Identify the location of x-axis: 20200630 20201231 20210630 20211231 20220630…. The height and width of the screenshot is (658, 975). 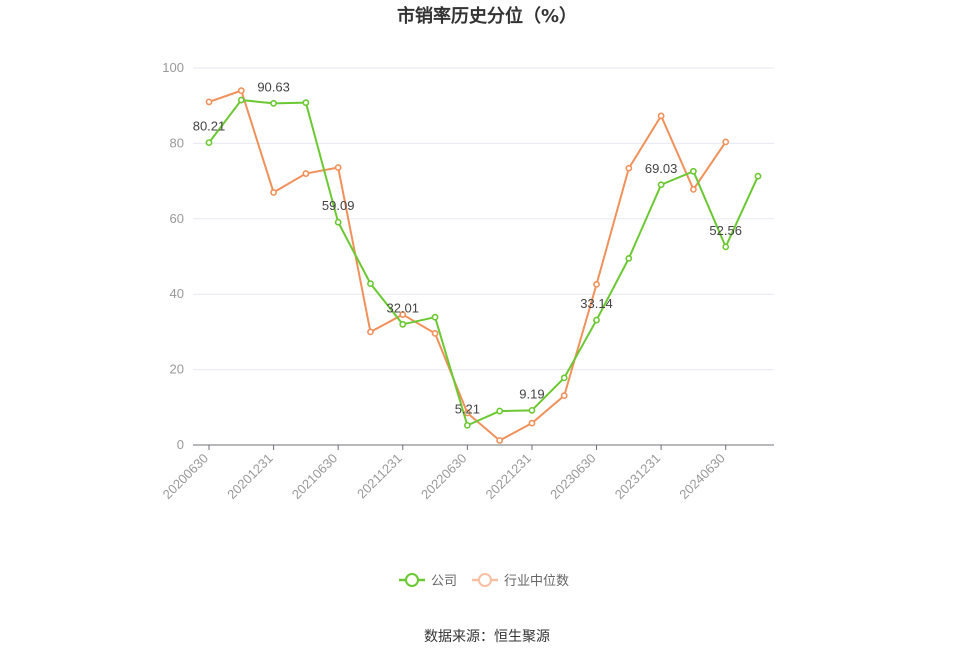
(467, 473).